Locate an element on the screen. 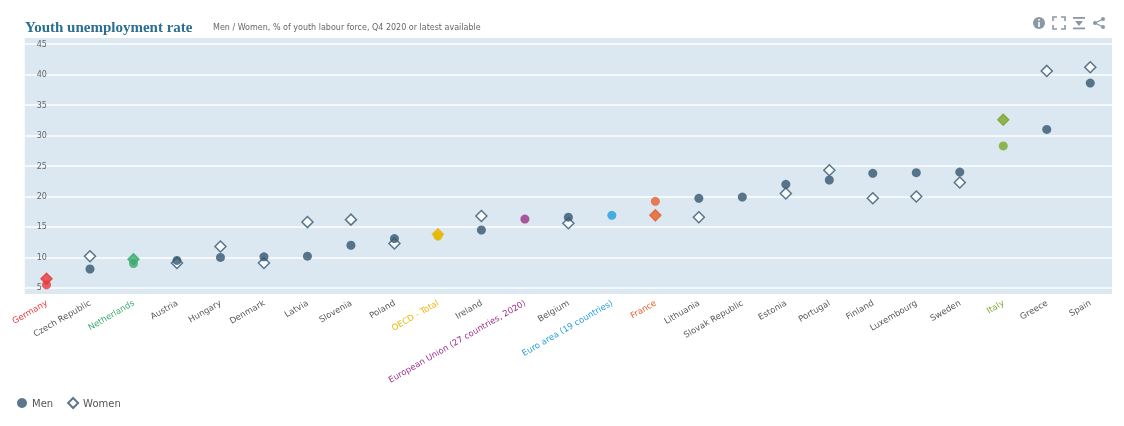  y-tick-label: 5 is located at coordinates (39, 288).